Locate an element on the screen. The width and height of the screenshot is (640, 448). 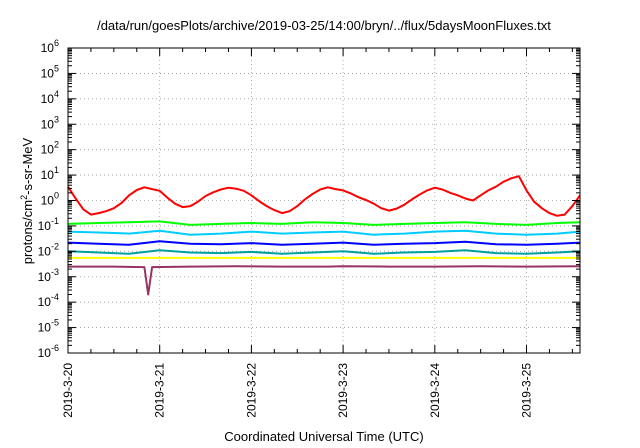
y-tick-exp: 6 is located at coordinates (56, 43).